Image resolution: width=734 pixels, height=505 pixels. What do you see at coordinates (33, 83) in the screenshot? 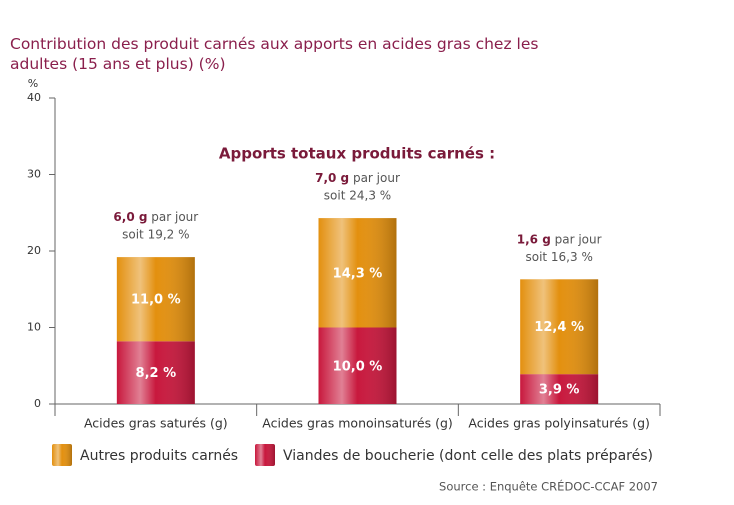
I see `y-axis-label: %` at bounding box center [33, 83].